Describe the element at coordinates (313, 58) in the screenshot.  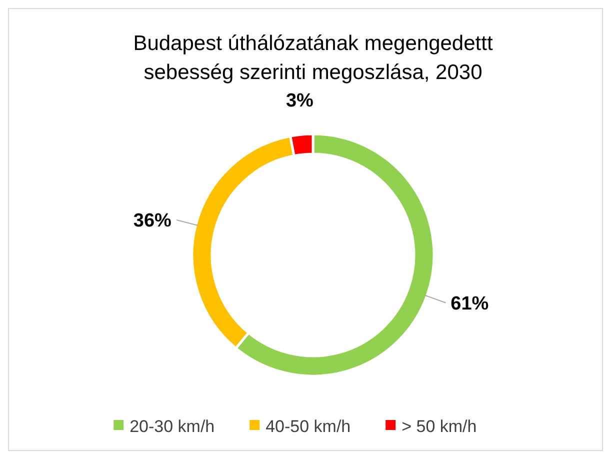
I see `chart-title: Budapest úthálózatának megengedettt sebesség szerinti megoszlása, 2030` at that location.